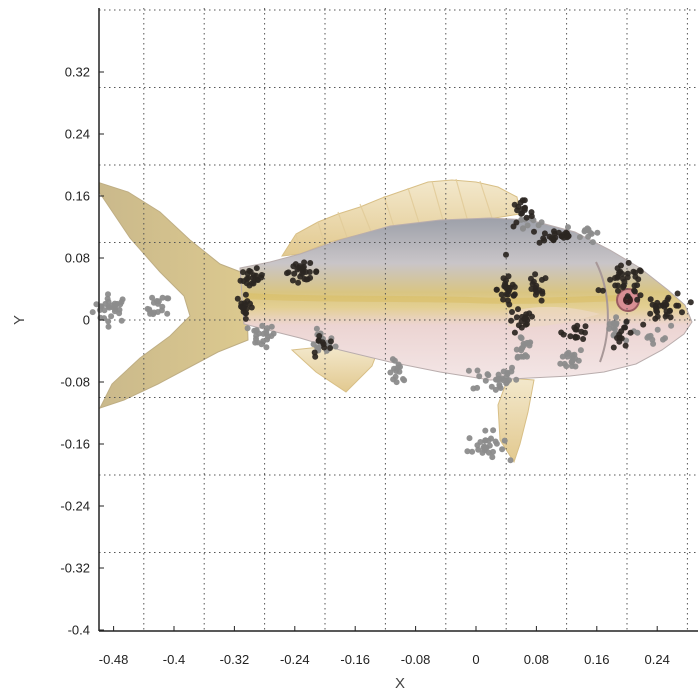  What do you see at coordinates (174, 659) in the screenshot?
I see `x-tick-label: -0.4` at bounding box center [174, 659].